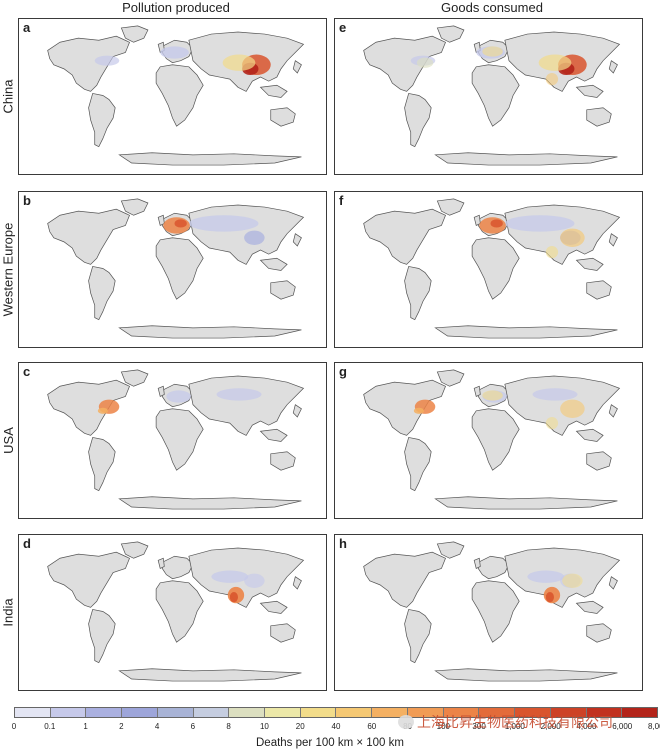 This screenshot has height=752, width=660. Describe the element at coordinates (176, 7) in the screenshot. I see `column-title-pollution-produced: Pollution produced` at that location.